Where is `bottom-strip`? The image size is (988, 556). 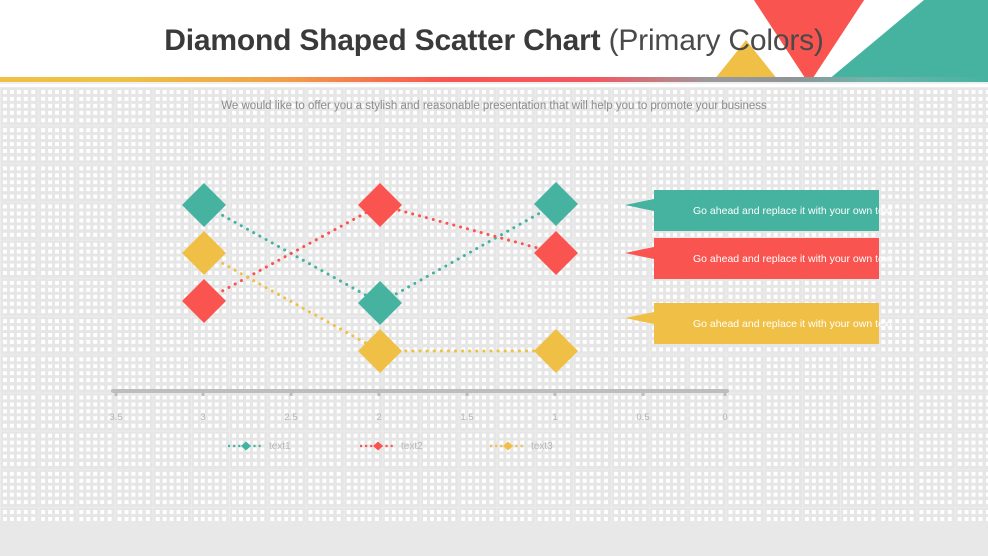 bottom-strip is located at coordinates (494, 538).